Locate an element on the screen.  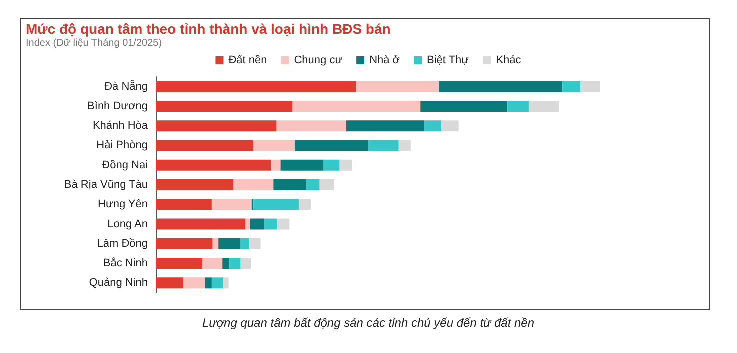
y-tick-label: Khánh Hòa is located at coordinates (120, 126).